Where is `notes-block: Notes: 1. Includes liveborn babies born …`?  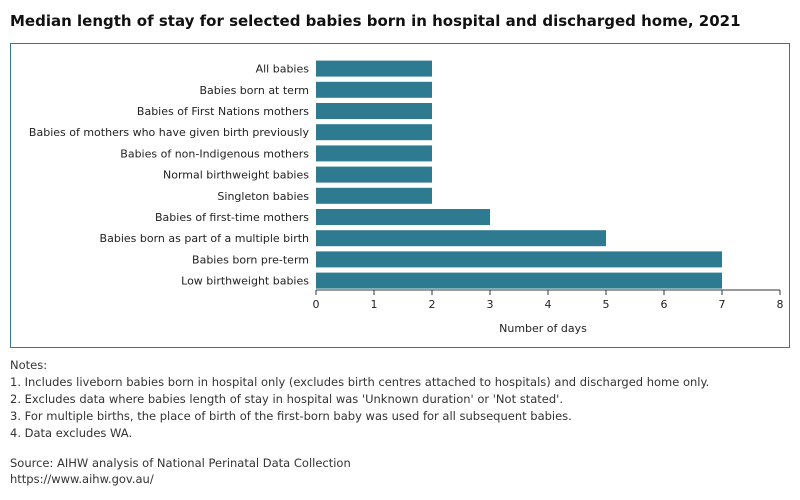
notes-block: Notes: 1. Includes liveborn babies born … is located at coordinates (359, 399).